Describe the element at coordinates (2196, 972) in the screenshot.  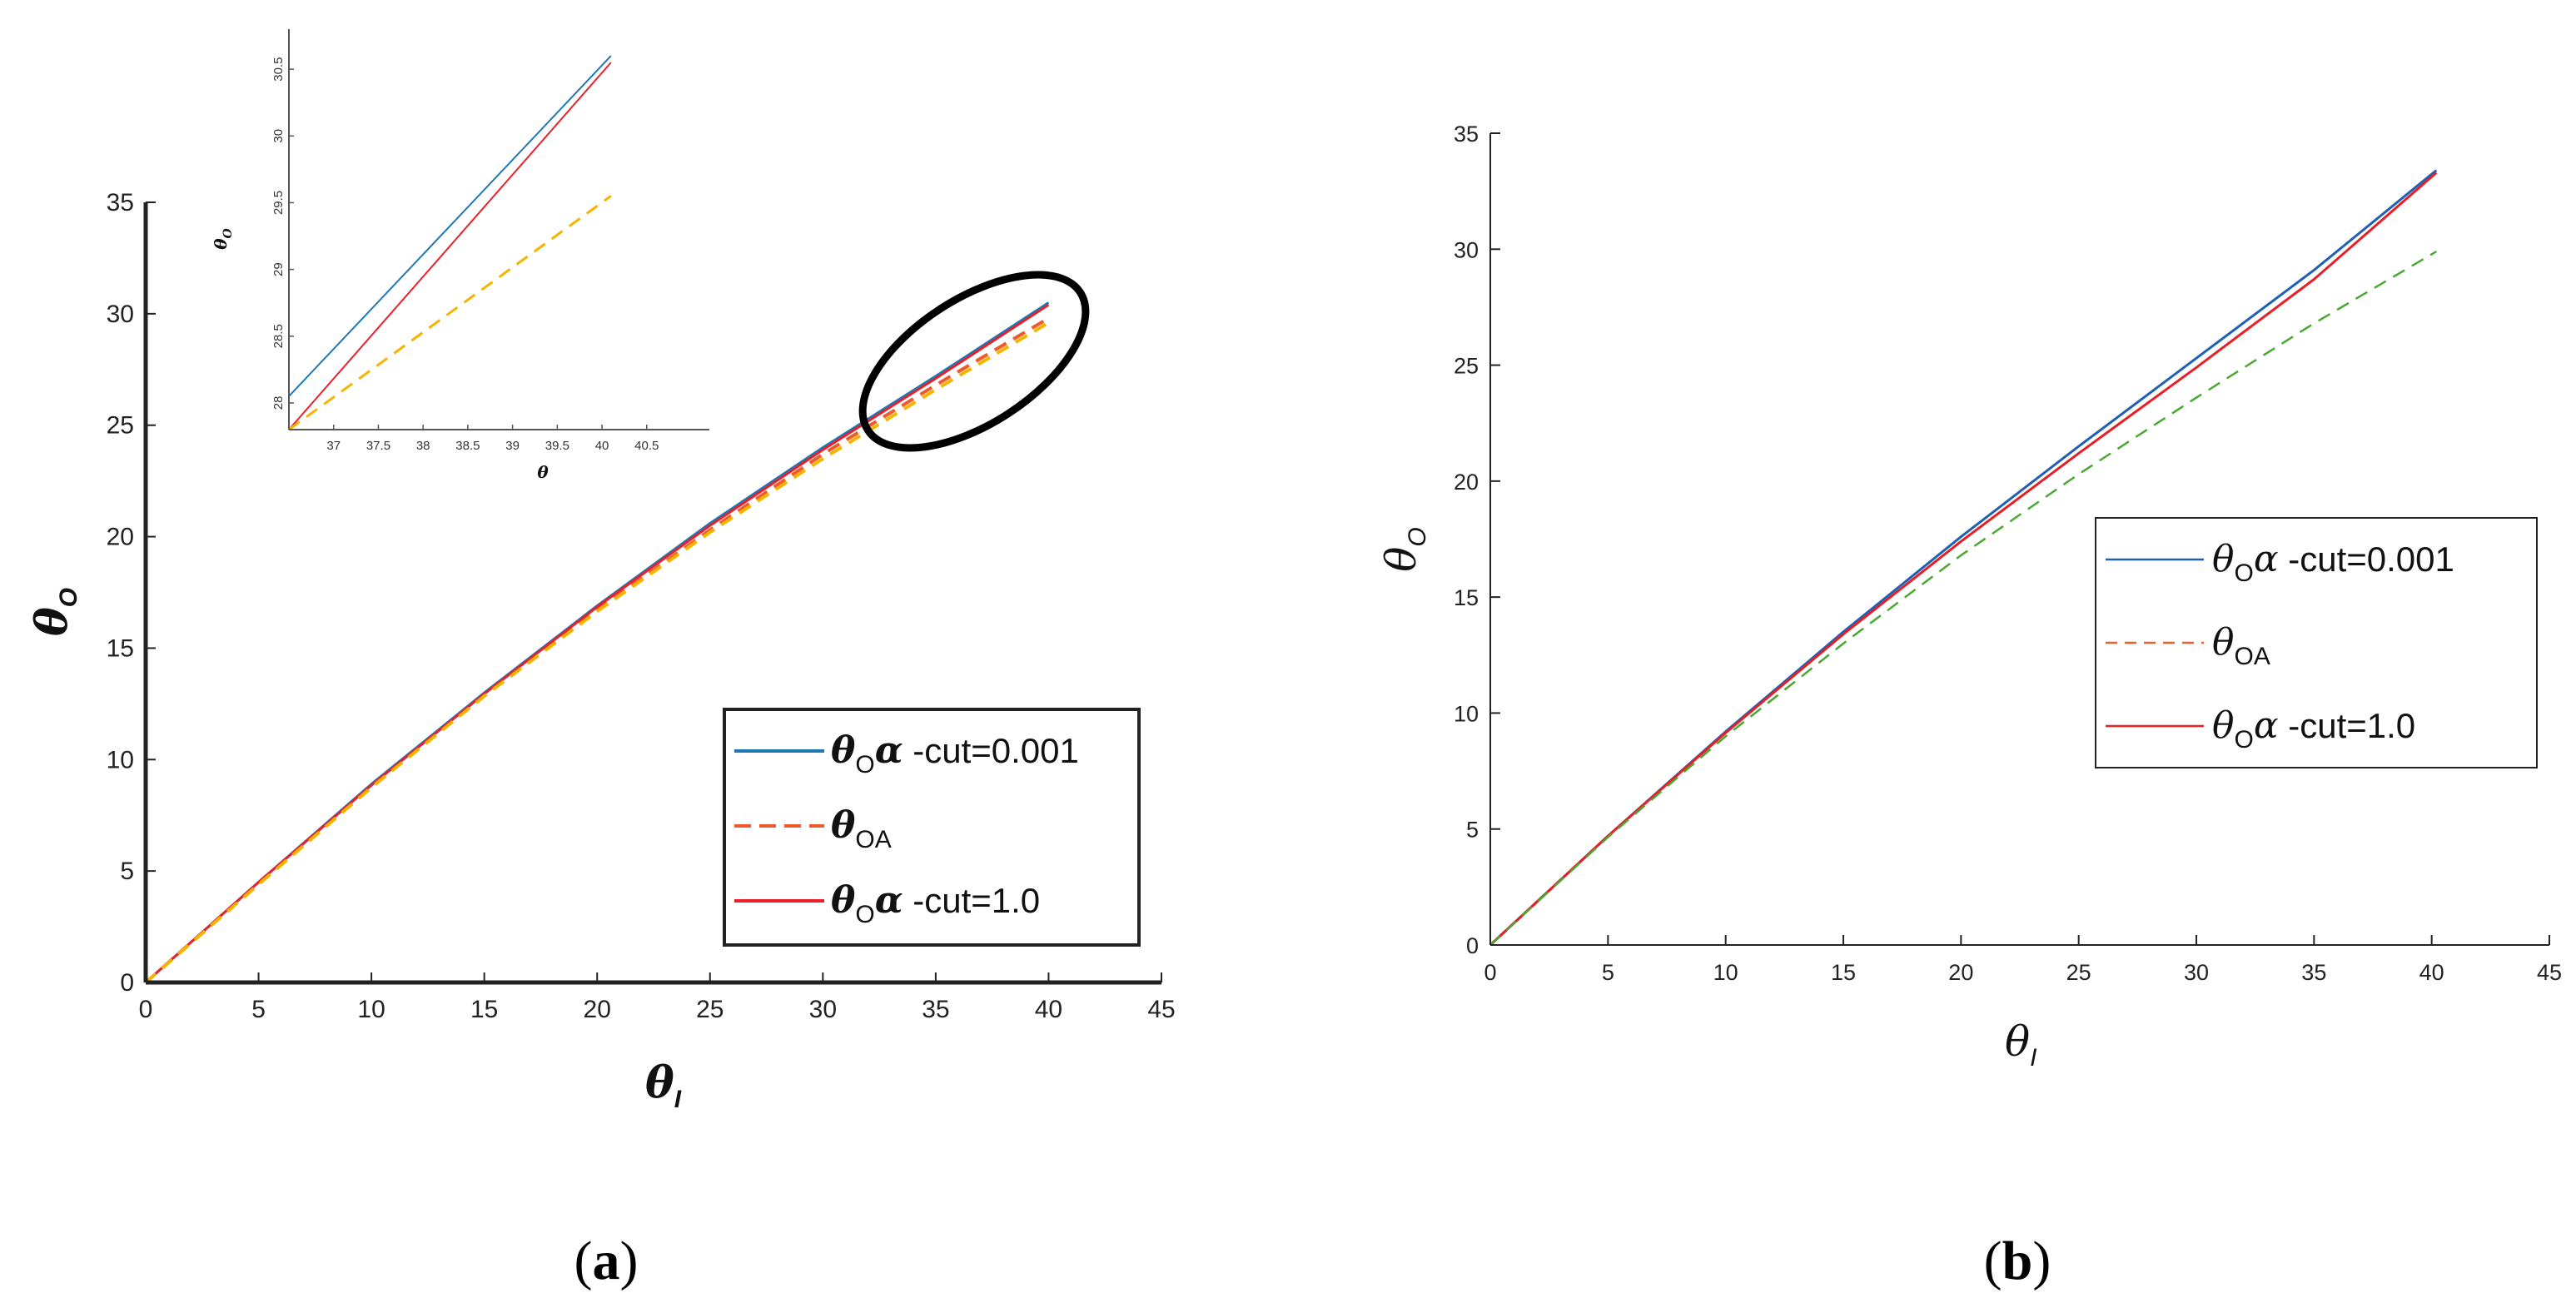
I see `b-xtick-label: 30` at that location.